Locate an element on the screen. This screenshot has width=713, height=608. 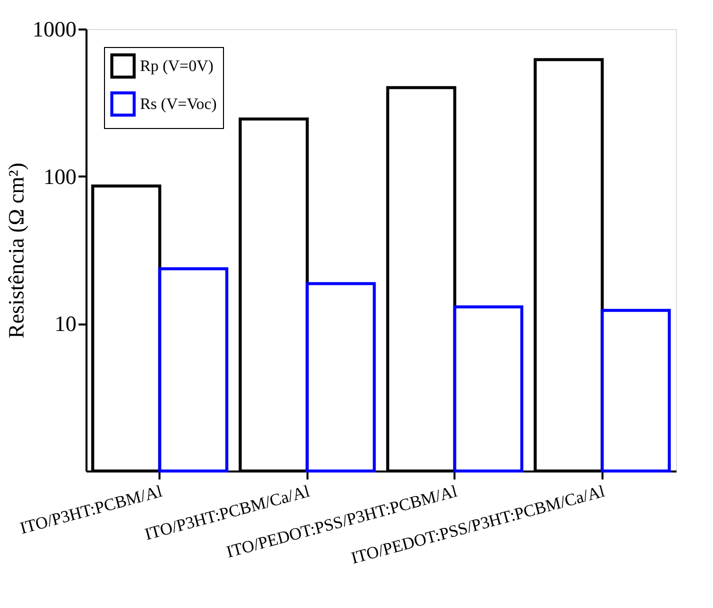
y-tick-label: 1000 is located at coordinates (54, 29).